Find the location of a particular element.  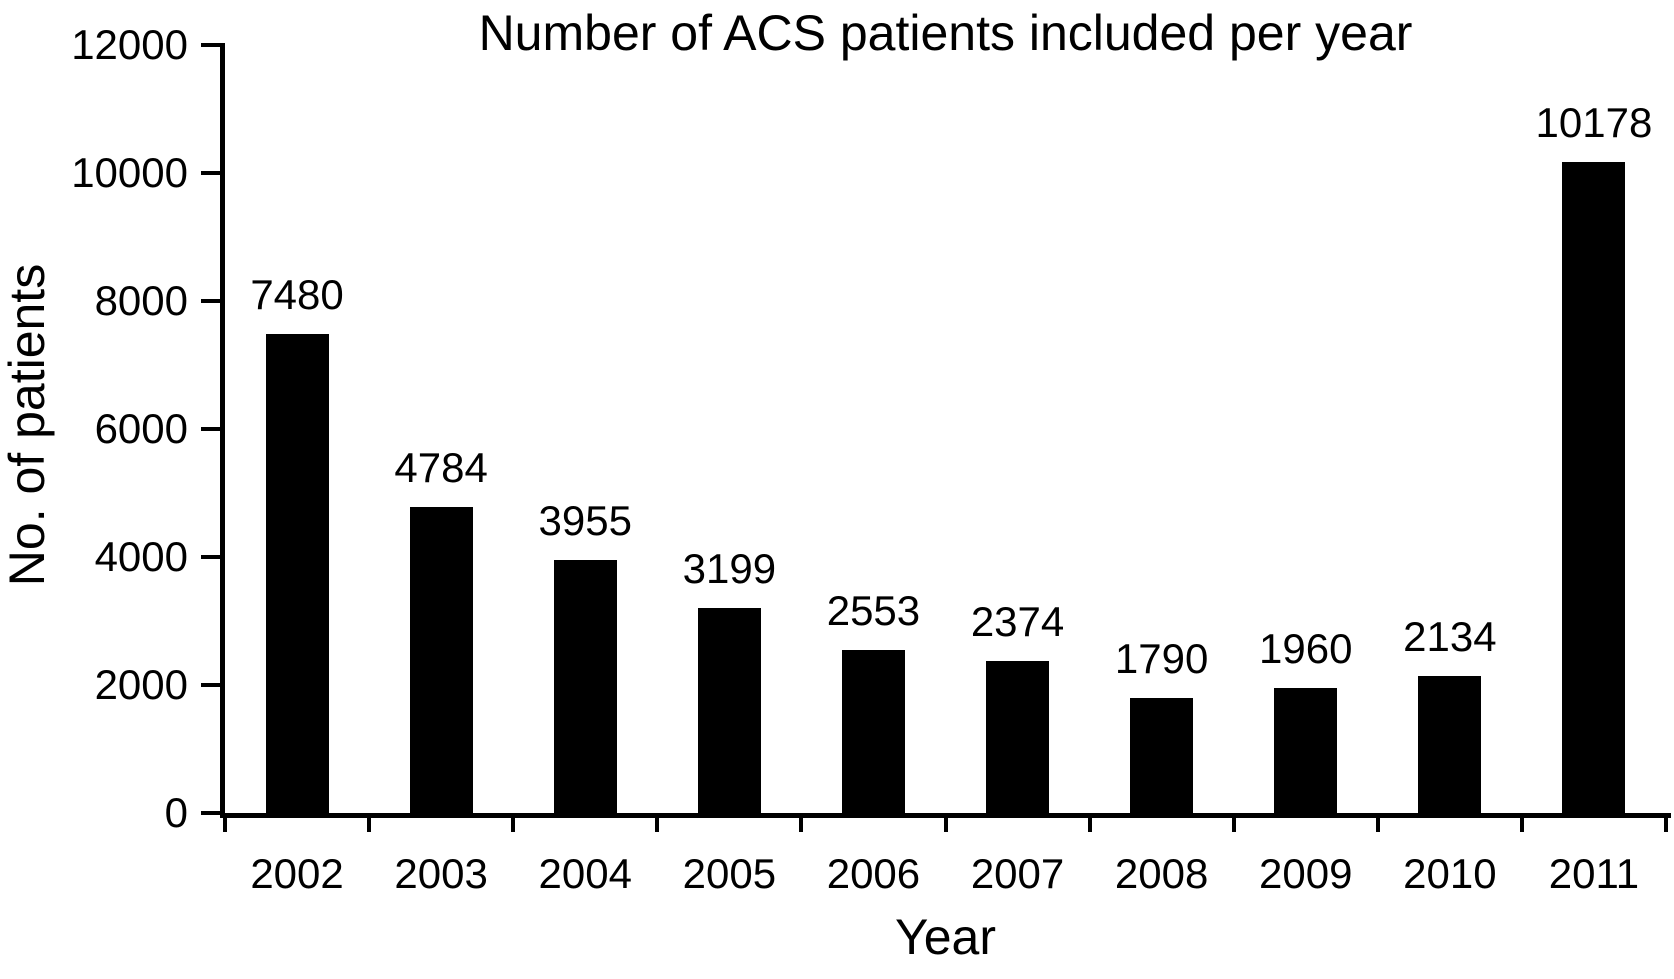

x-tick-label: 2009 is located at coordinates (1306, 873).